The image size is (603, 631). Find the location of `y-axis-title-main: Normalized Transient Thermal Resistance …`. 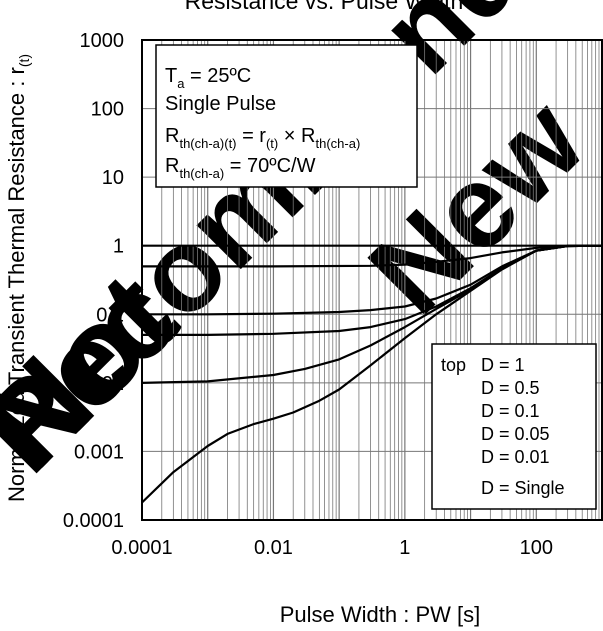

y-axis-title-main: Normalized Transient Thermal Resistance … is located at coordinates (16, 284).